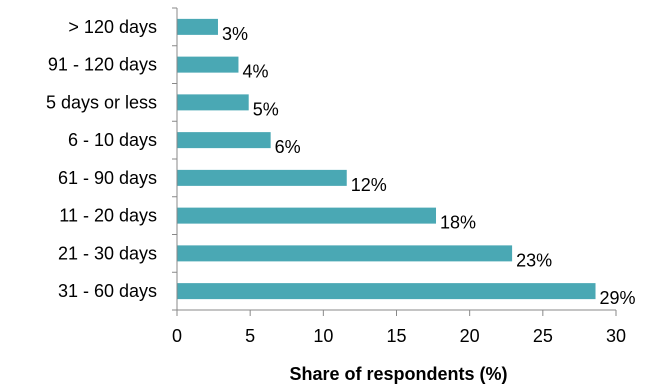 The width and height of the screenshot is (652, 386). Describe the element at coordinates (369, 185) in the screenshot. I see `data-label: 12%` at that location.